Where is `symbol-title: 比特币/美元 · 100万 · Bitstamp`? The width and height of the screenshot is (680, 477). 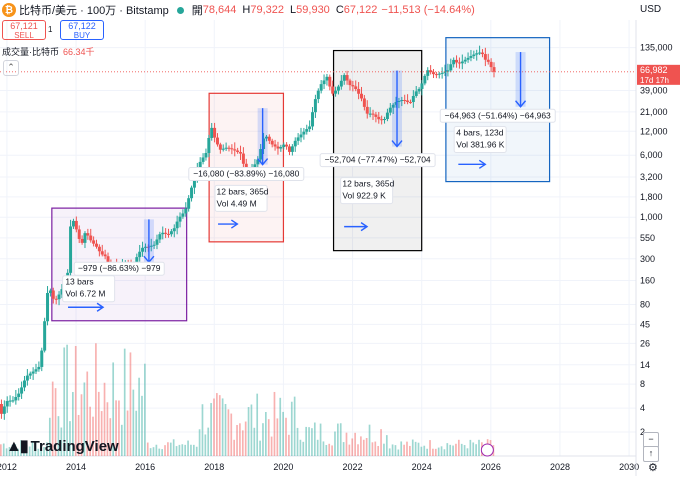 symbol-title: 比特币/美元 · 100万 · Bitstamp is located at coordinates (94, 11).